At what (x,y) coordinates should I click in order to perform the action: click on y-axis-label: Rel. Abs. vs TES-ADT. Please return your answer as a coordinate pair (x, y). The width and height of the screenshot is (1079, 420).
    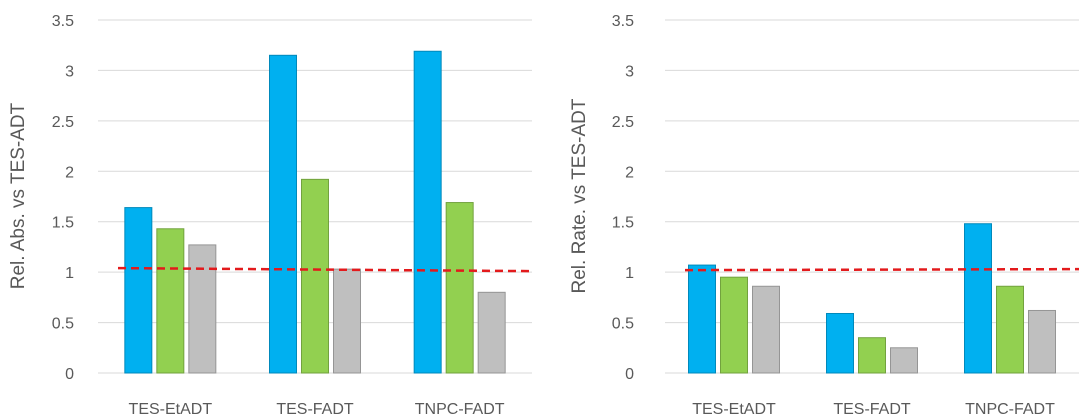
    Looking at the image, I should click on (18, 195).